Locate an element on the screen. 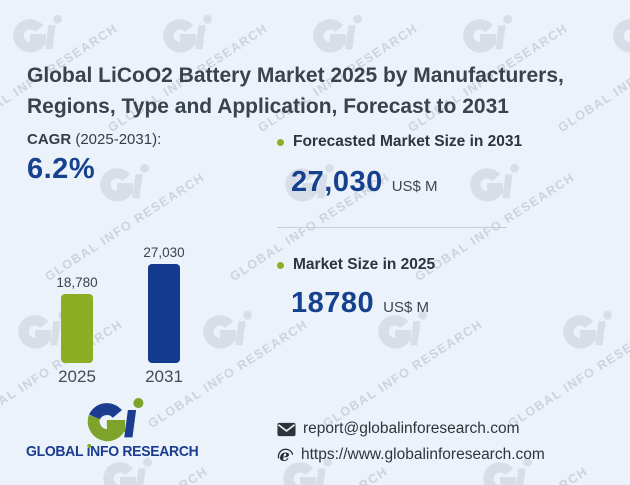 This screenshot has height=485, width=630. browser-icon: e is located at coordinates (285, 455).